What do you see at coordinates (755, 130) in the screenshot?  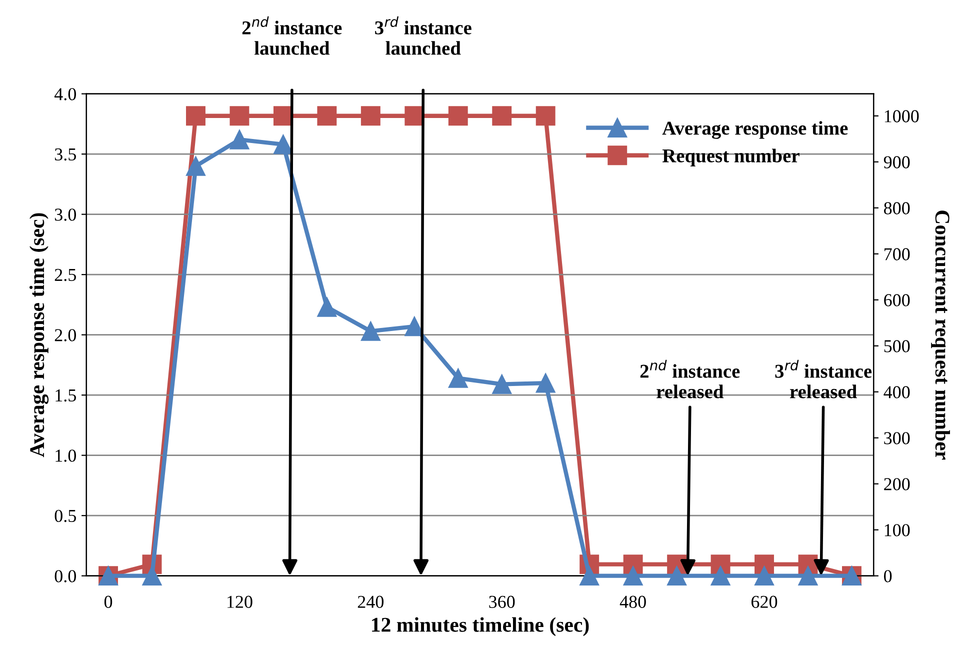 I see `legend-label: Average response time` at bounding box center [755, 130].